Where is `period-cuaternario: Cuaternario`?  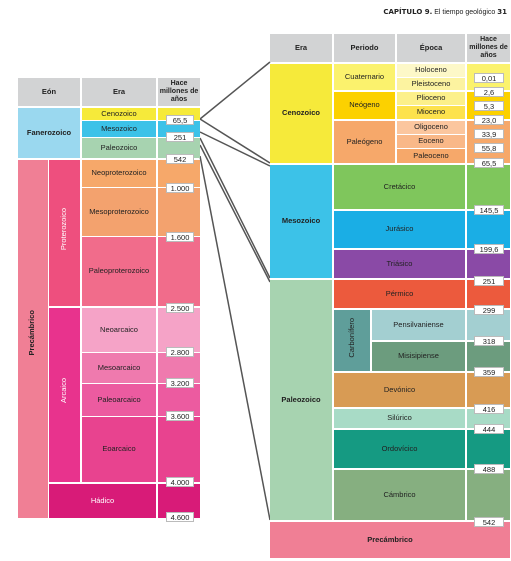
period-cuaternario: Cuaternario is located at coordinates (364, 77).